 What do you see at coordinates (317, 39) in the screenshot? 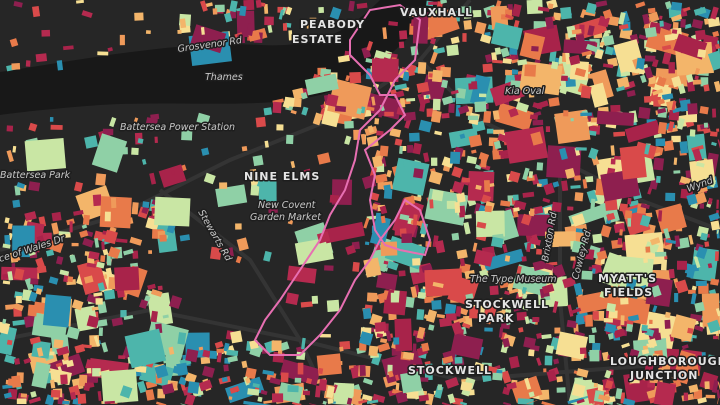
I see `place-label: ESTATE` at bounding box center [317, 39].